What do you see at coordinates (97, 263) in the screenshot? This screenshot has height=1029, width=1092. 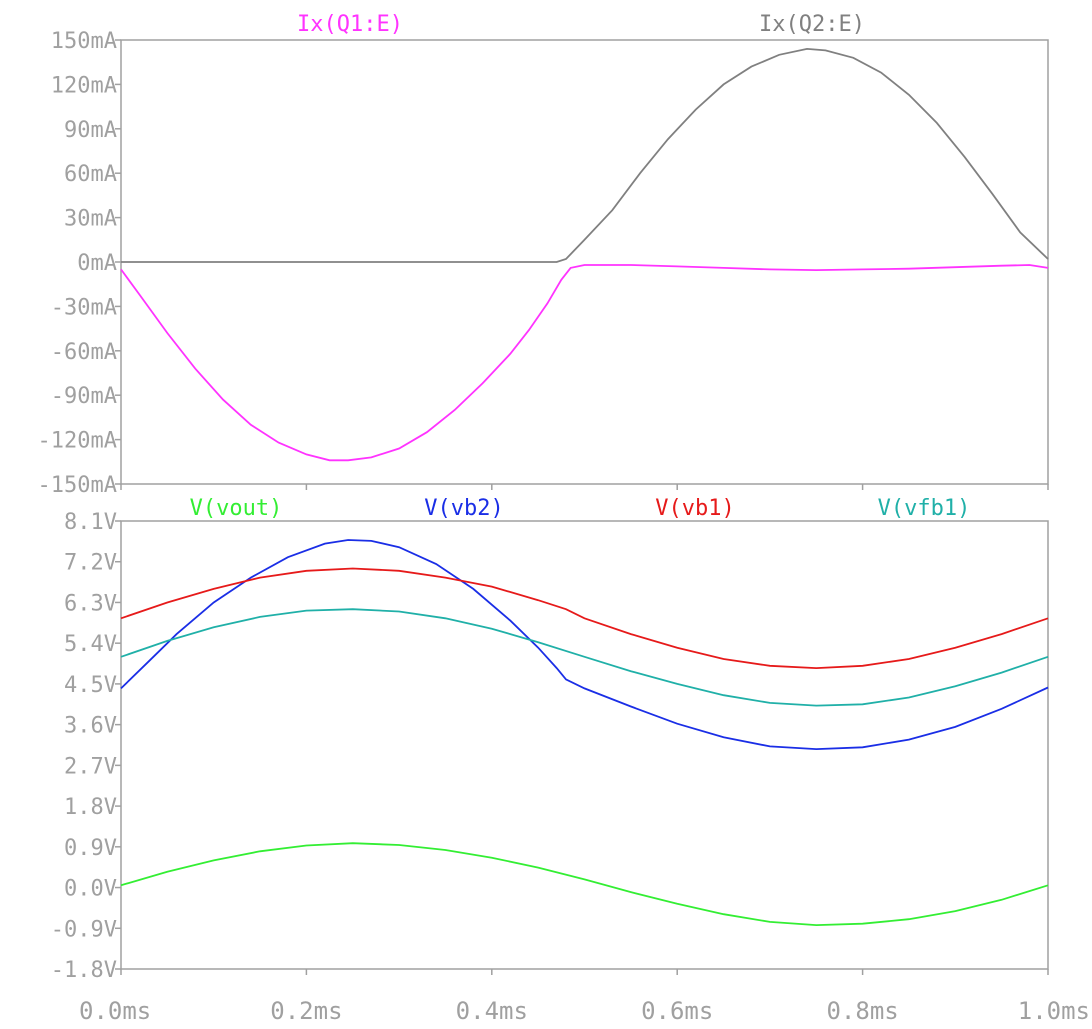 I see `y-tick-label: 0mA` at bounding box center [97, 263].